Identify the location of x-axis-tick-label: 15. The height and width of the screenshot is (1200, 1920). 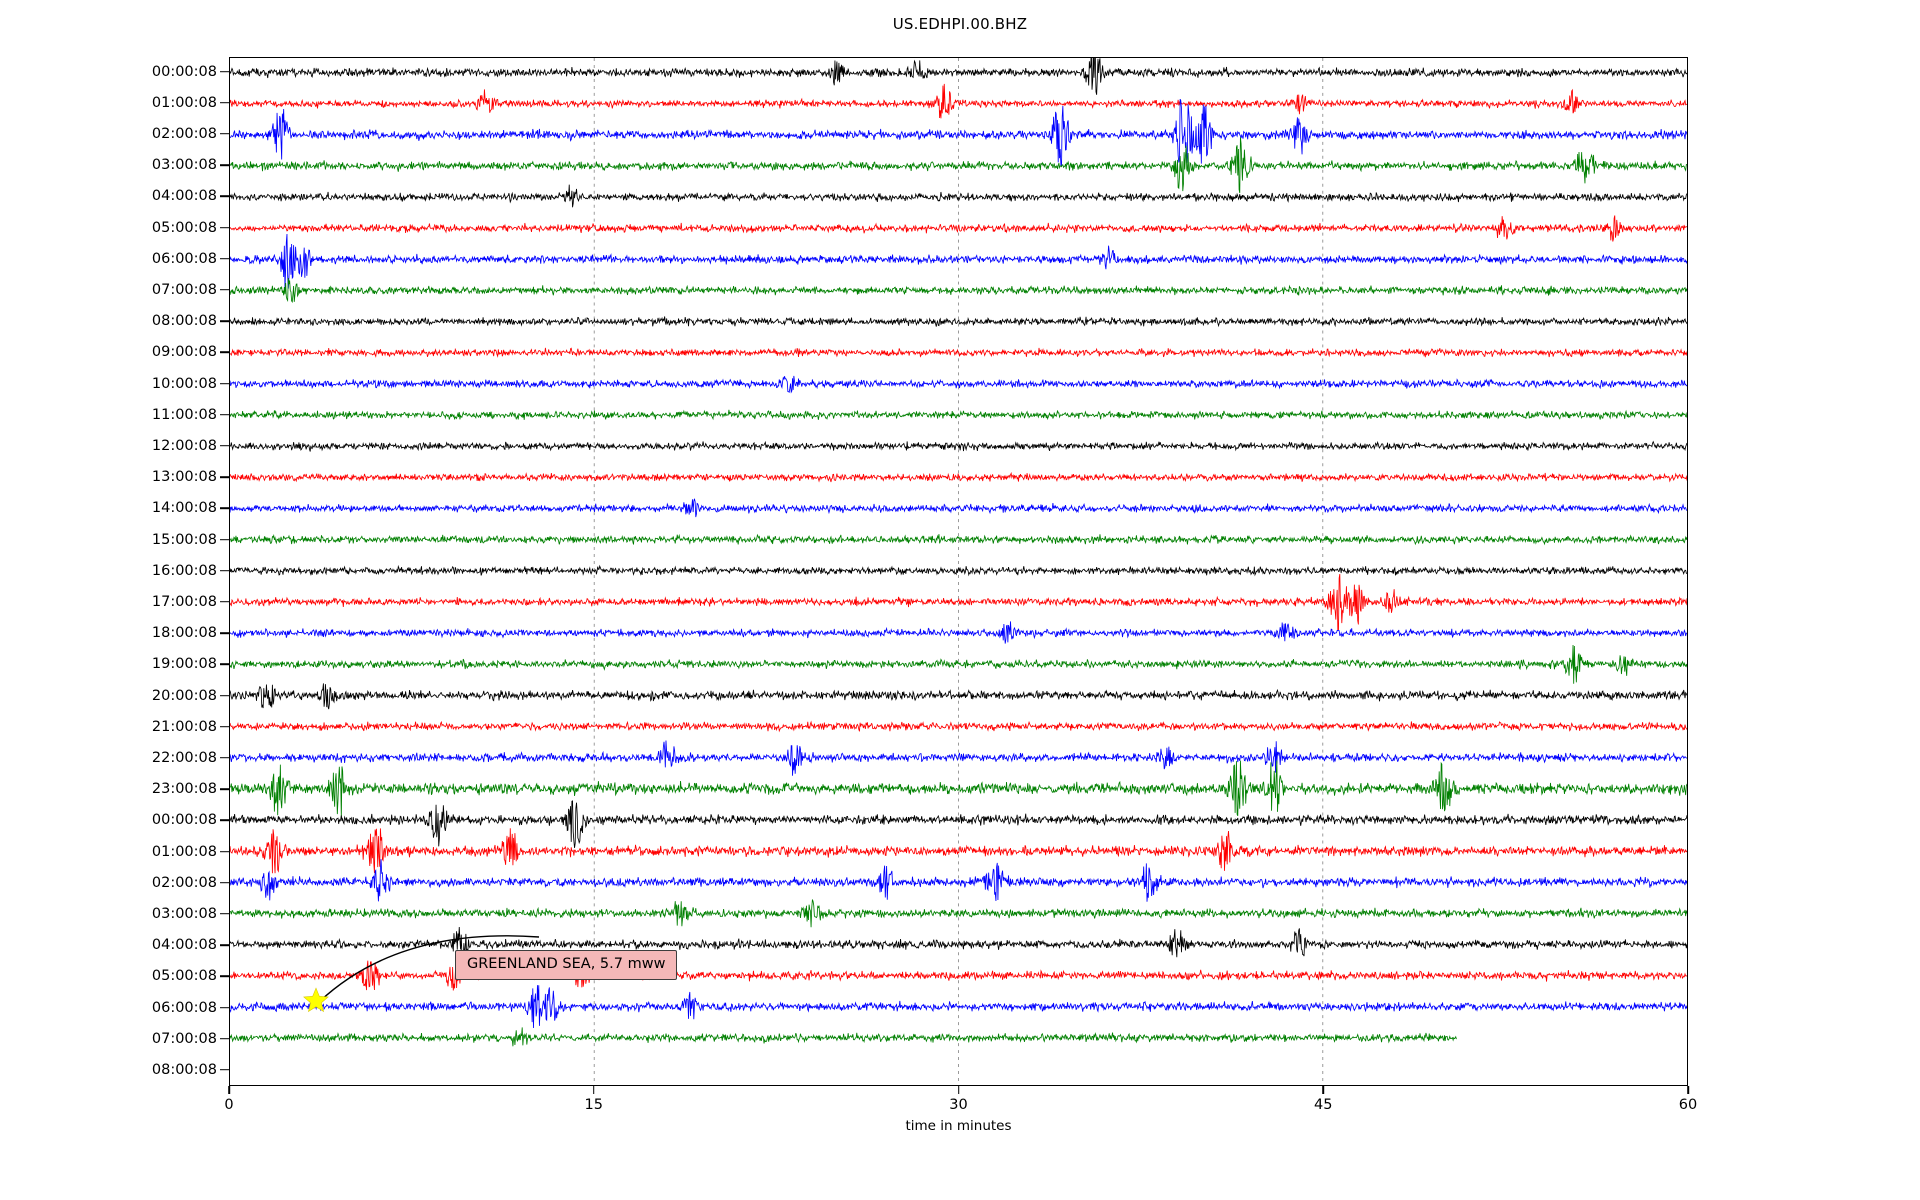
(593, 1105).